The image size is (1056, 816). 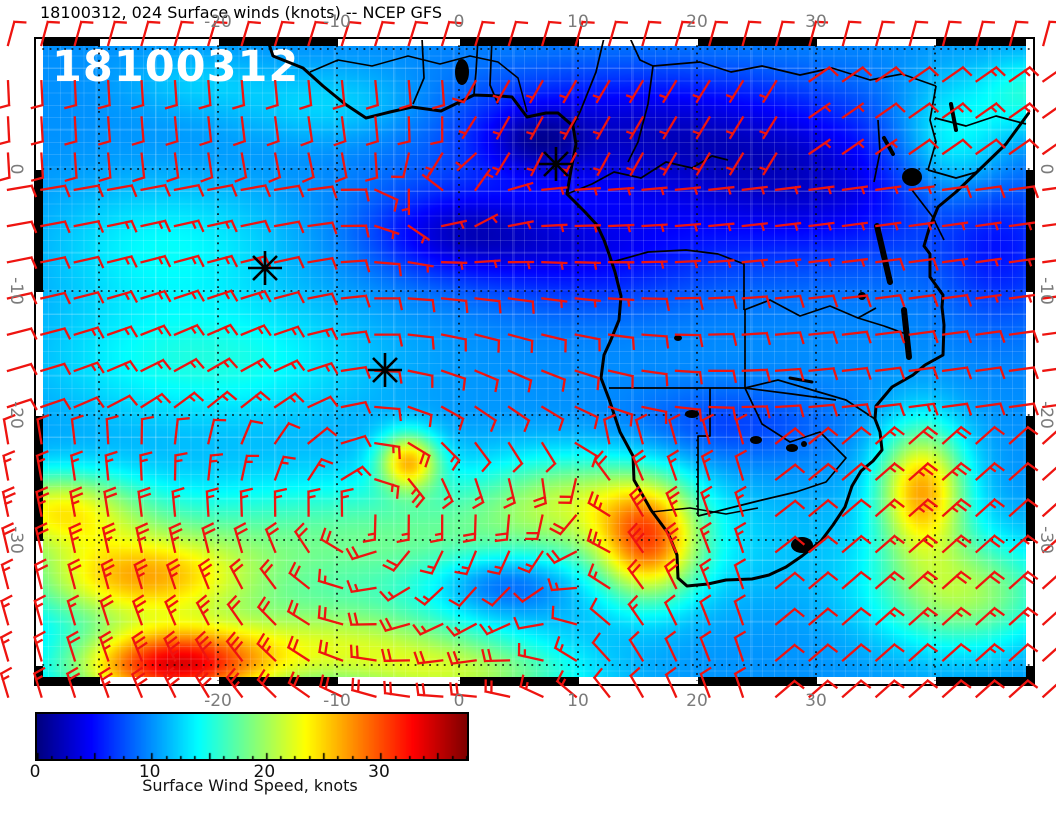 What do you see at coordinates (1046, 540) in the screenshot?
I see `lat-tick-label-right: -30` at bounding box center [1046, 540].